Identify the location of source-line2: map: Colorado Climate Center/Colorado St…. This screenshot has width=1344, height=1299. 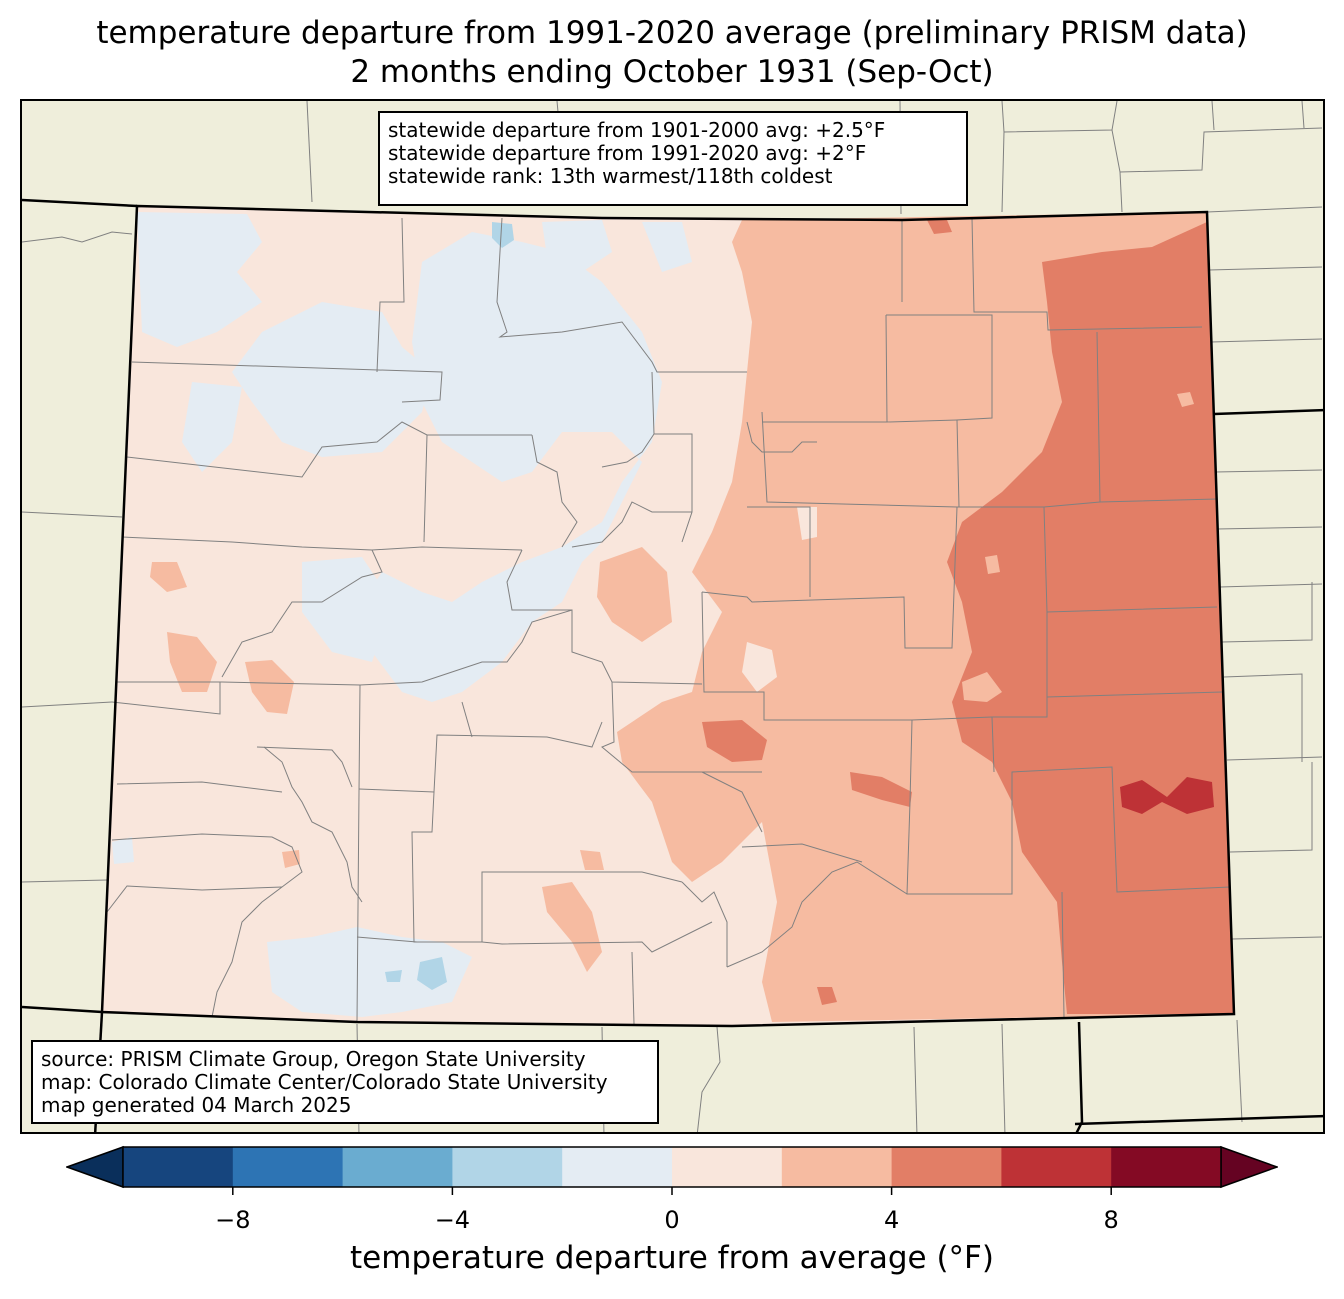
(324, 1082).